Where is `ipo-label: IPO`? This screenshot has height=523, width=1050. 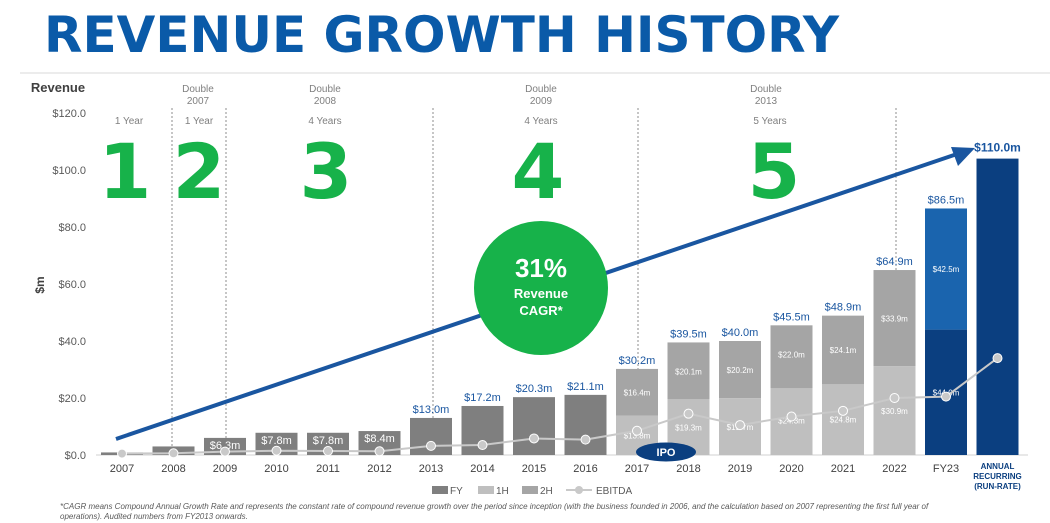
ipo-label: IPO is located at coordinates (666, 453).